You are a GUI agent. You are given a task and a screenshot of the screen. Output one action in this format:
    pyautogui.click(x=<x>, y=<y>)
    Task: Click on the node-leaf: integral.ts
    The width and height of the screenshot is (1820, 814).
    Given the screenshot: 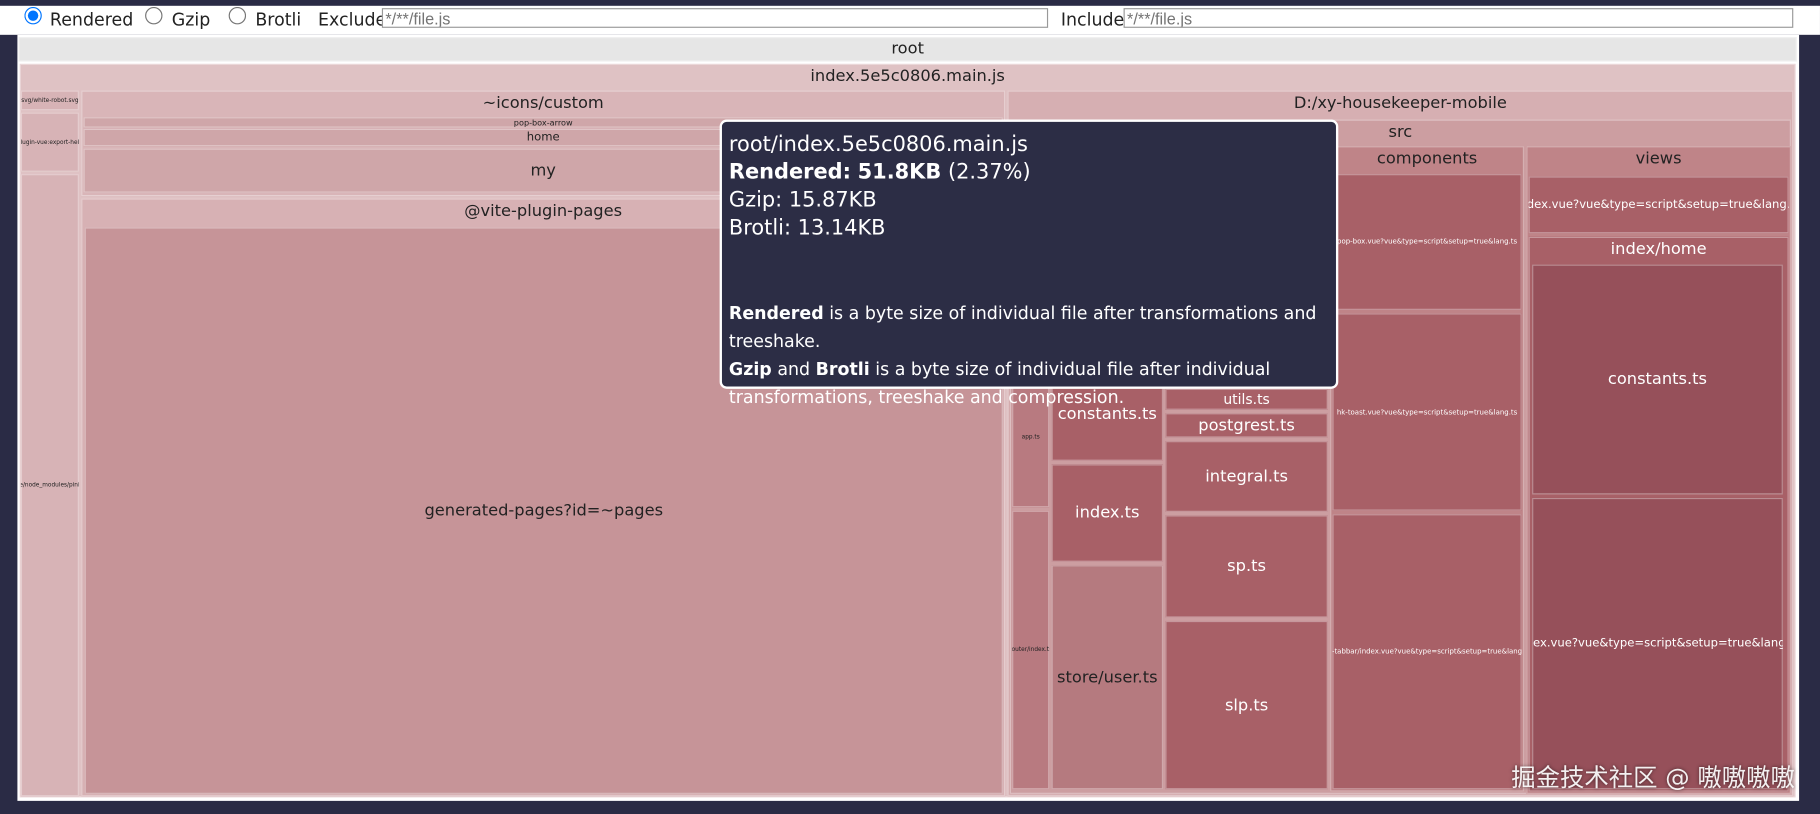 What is the action you would take?
    pyautogui.click(x=1246, y=476)
    